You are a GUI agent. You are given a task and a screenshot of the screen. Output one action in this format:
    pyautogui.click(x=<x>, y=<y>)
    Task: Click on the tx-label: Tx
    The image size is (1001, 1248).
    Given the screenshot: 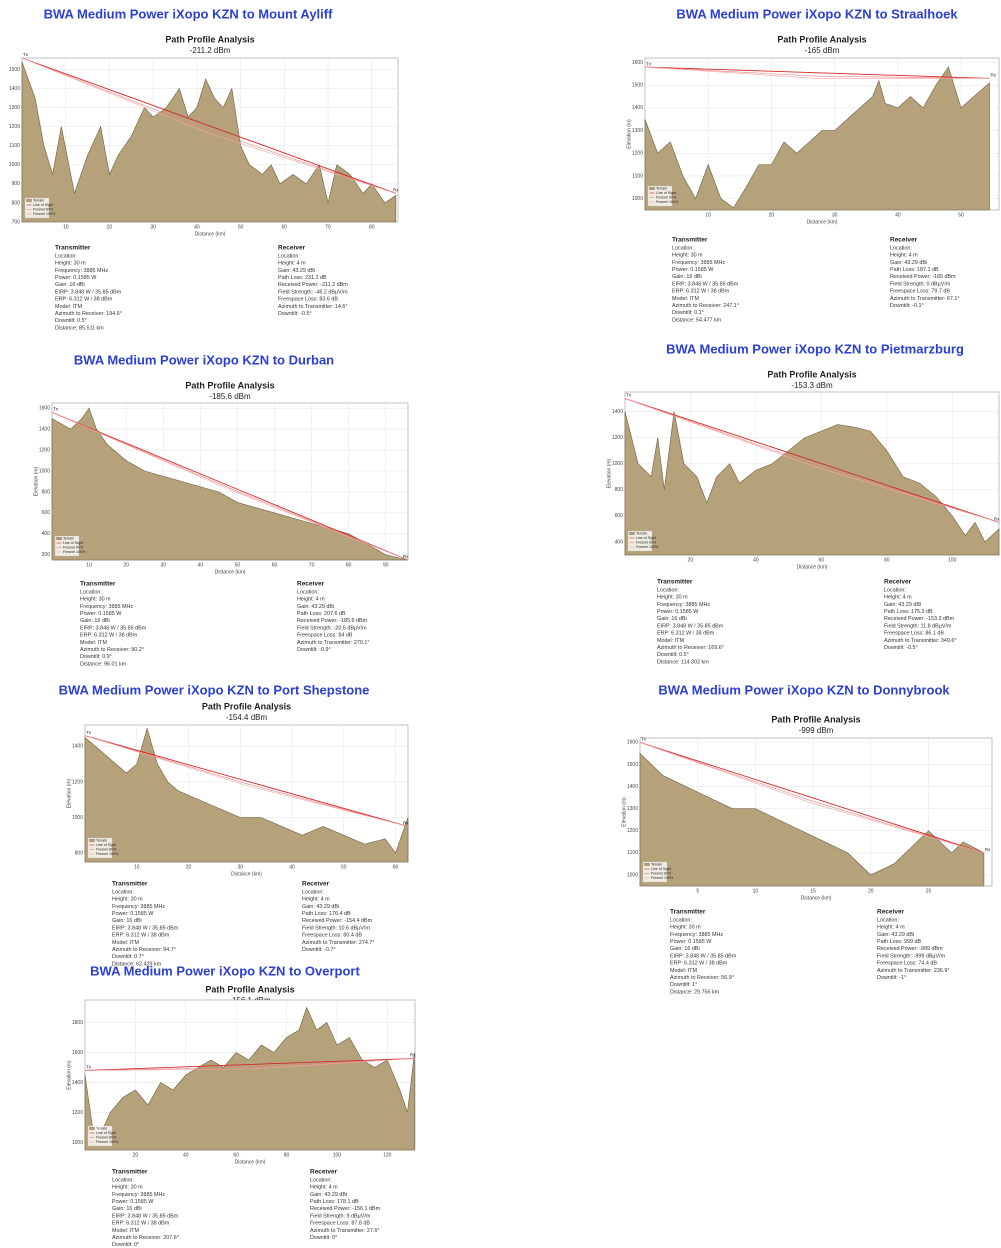 What is the action you would take?
    pyautogui.click(x=644, y=739)
    